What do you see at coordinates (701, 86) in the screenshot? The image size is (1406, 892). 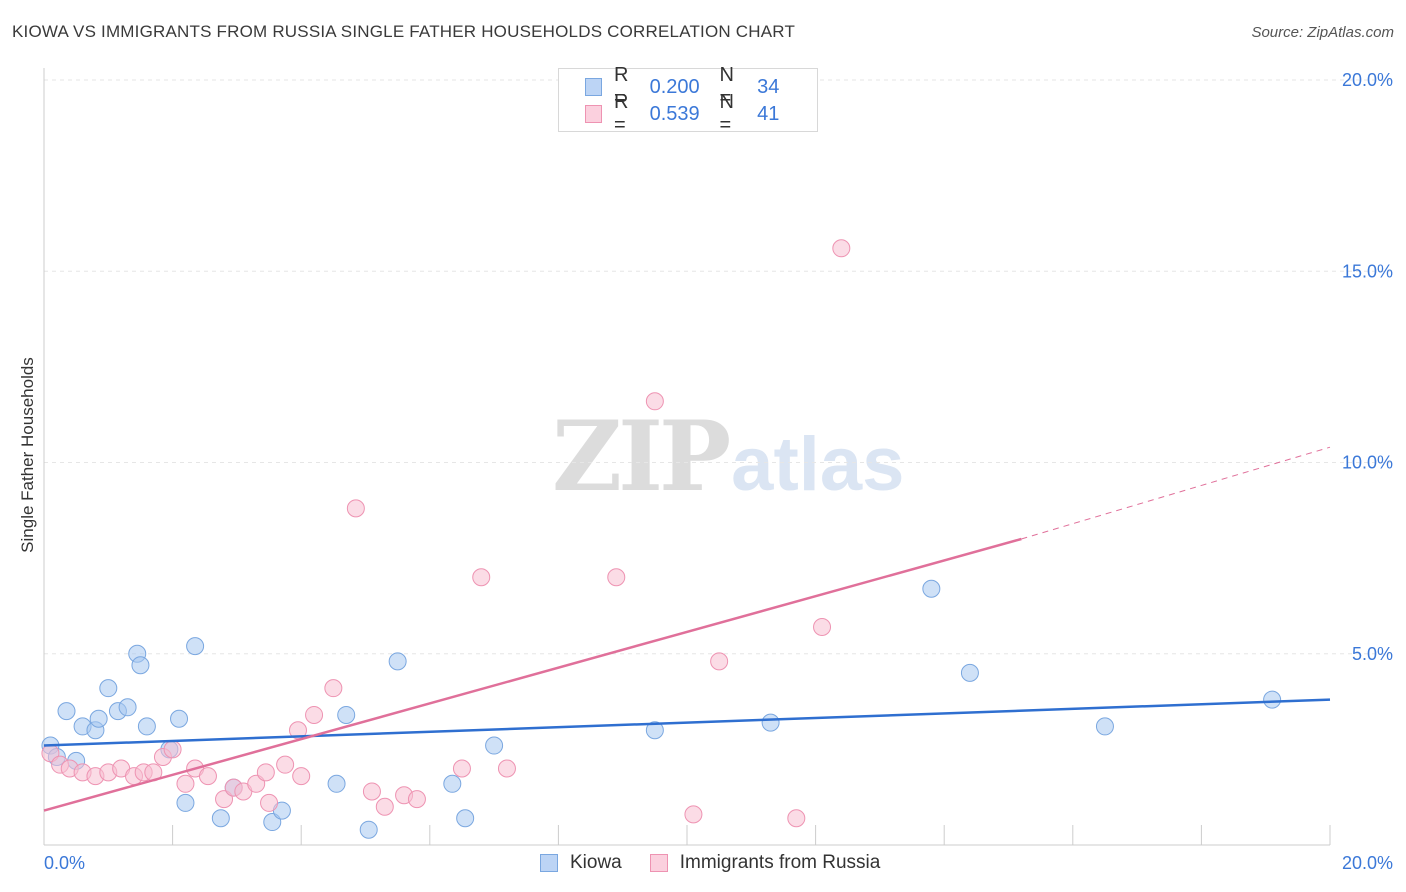 I see `stats-row-kiowa: R = 0.200 N = 34` at bounding box center [701, 86].